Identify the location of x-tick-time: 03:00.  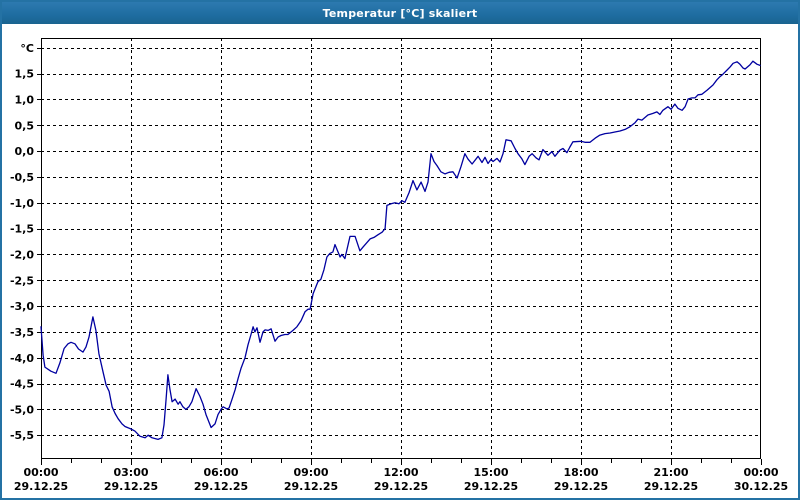
(130, 472).